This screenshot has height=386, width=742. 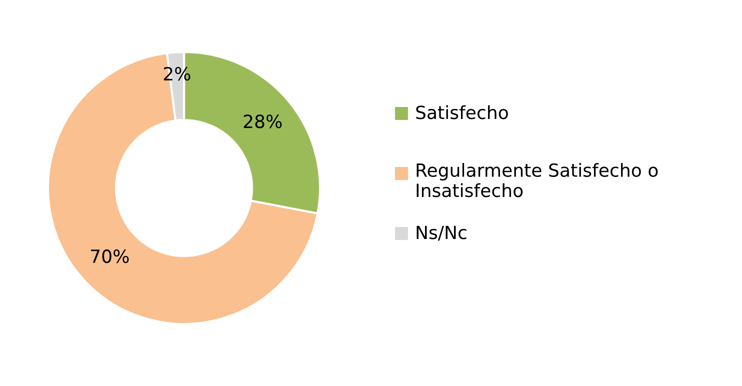 What do you see at coordinates (110, 256) in the screenshot?
I see `data-label: 70%` at bounding box center [110, 256].